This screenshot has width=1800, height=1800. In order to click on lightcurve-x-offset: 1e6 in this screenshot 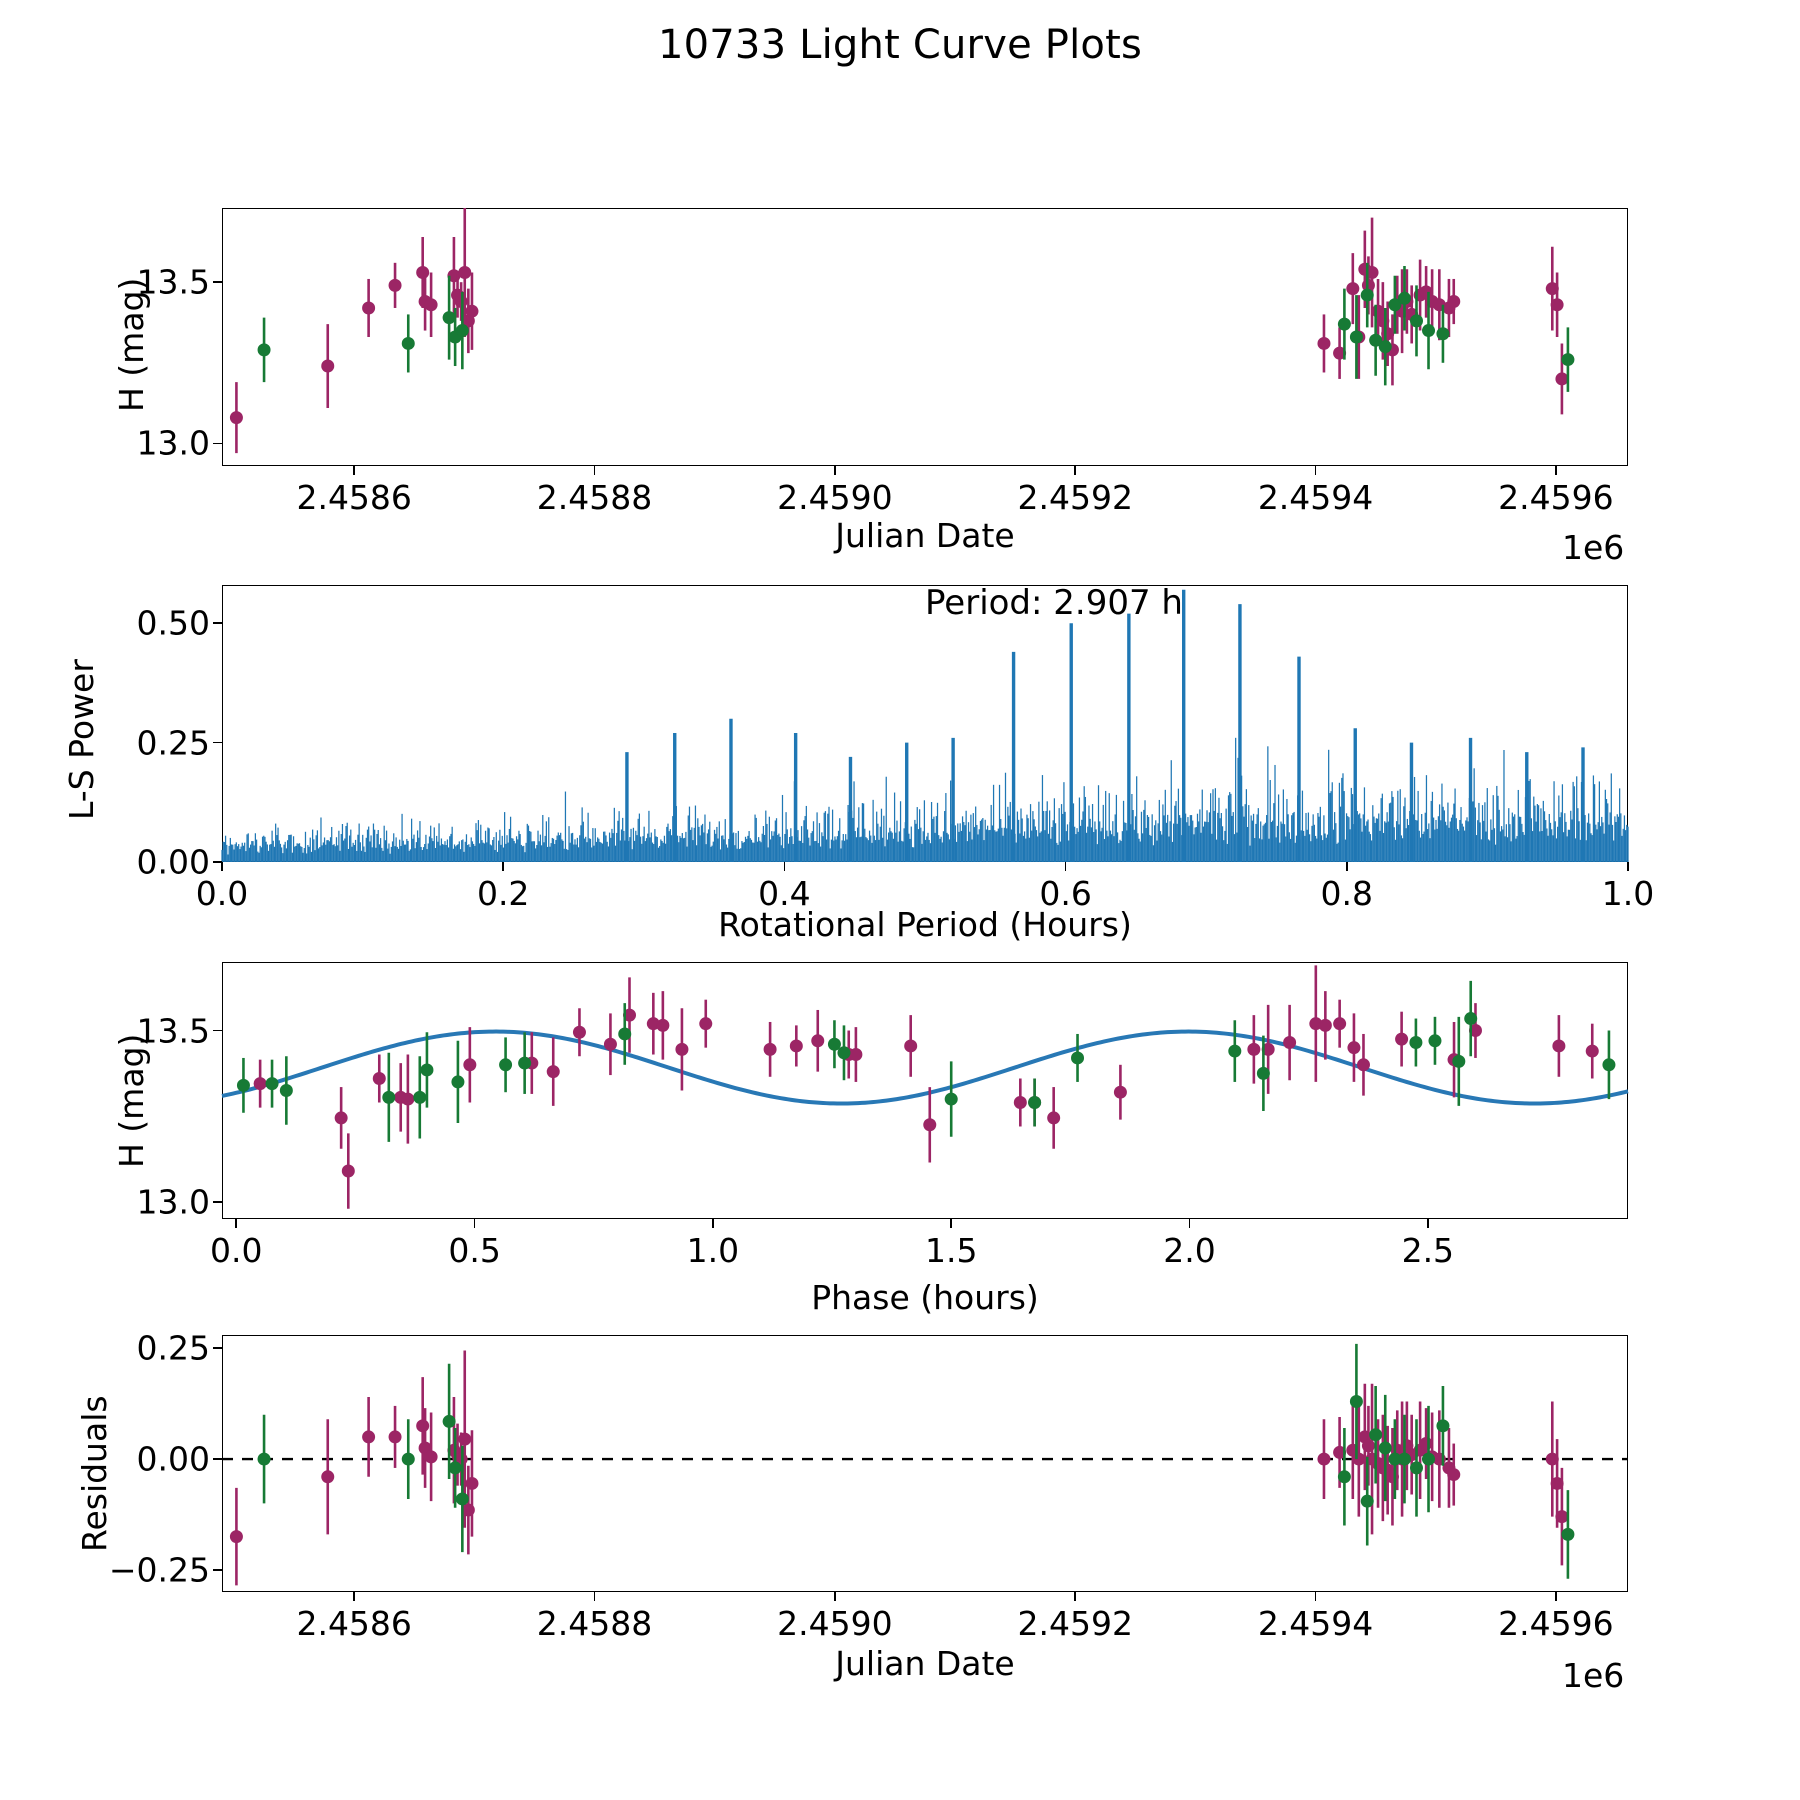, I will do `click(1593, 547)`.